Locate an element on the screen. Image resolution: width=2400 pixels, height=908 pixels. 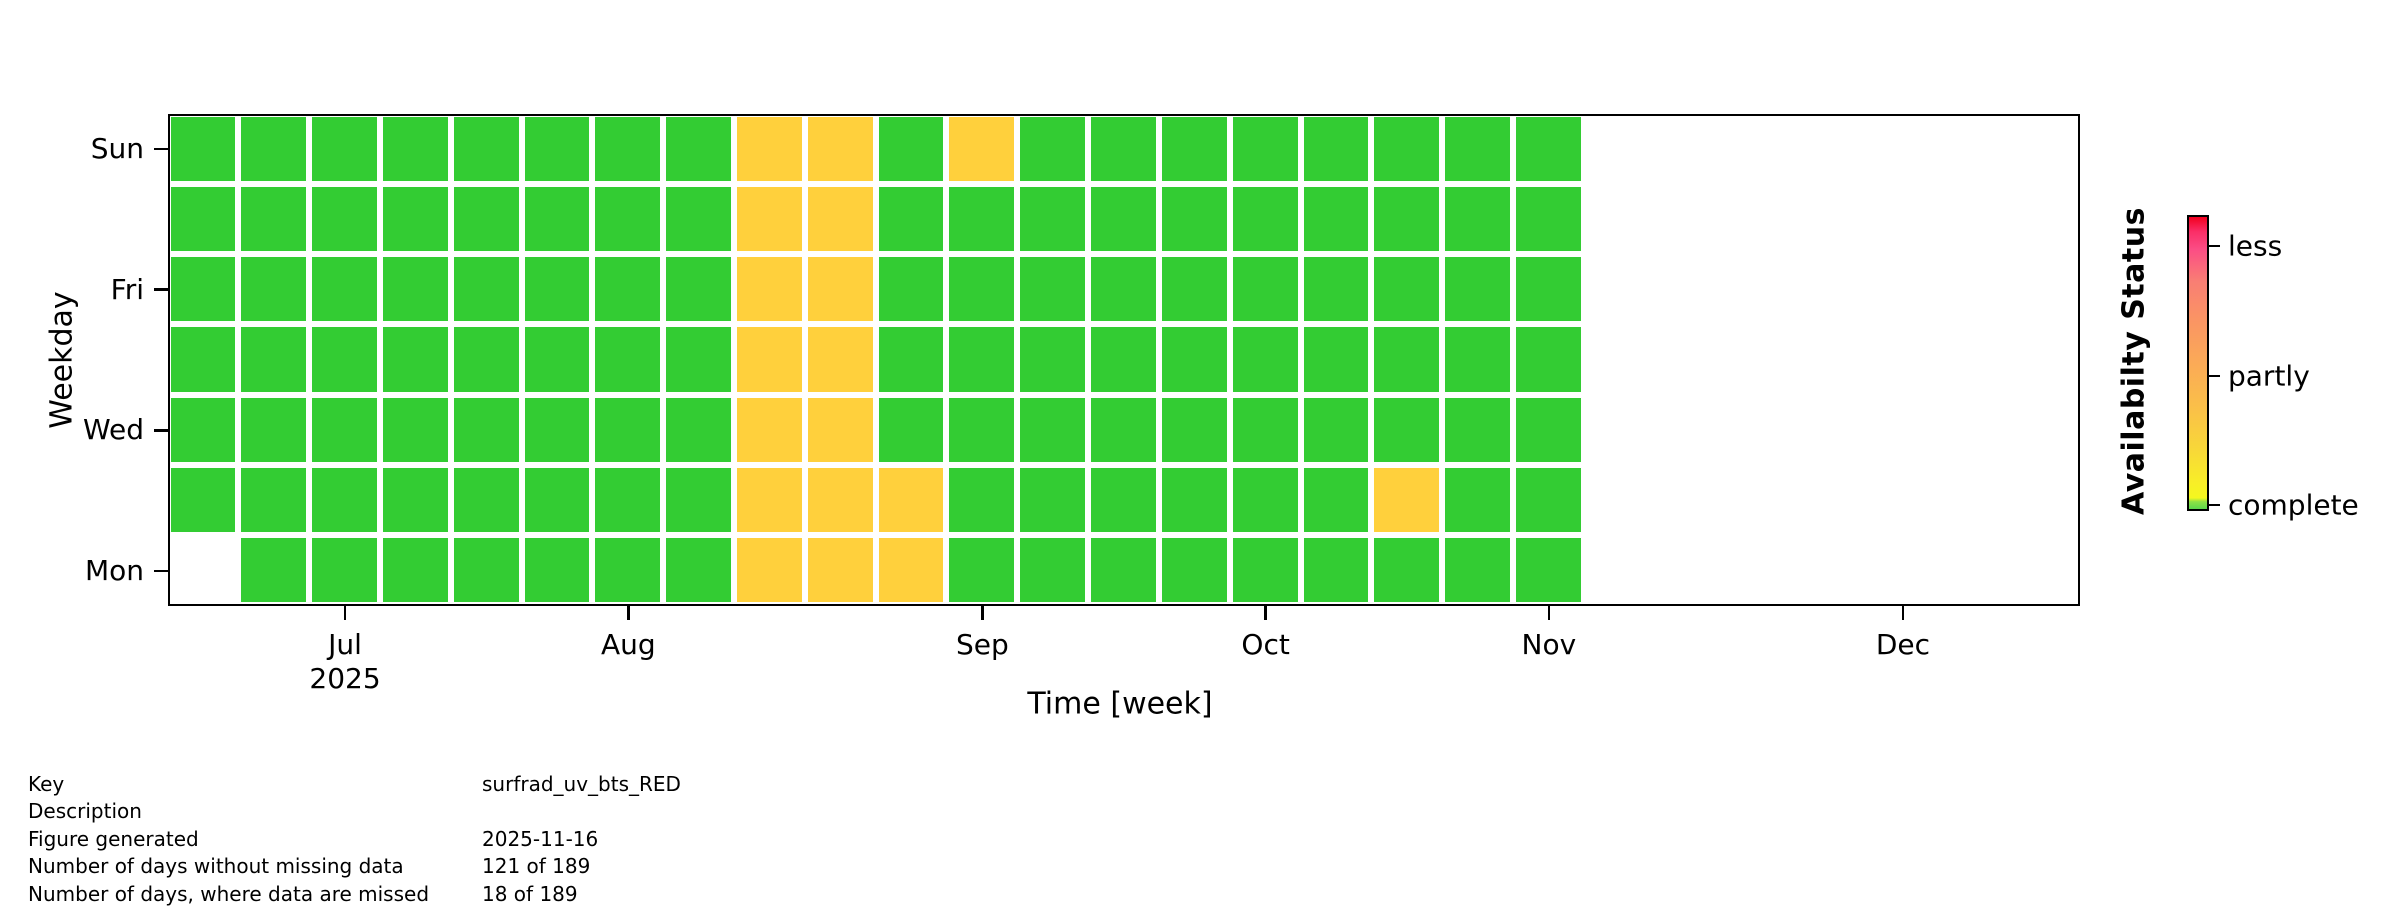
footer-row: Key surfrad_uv_bts_RED is located at coordinates (354, 784).